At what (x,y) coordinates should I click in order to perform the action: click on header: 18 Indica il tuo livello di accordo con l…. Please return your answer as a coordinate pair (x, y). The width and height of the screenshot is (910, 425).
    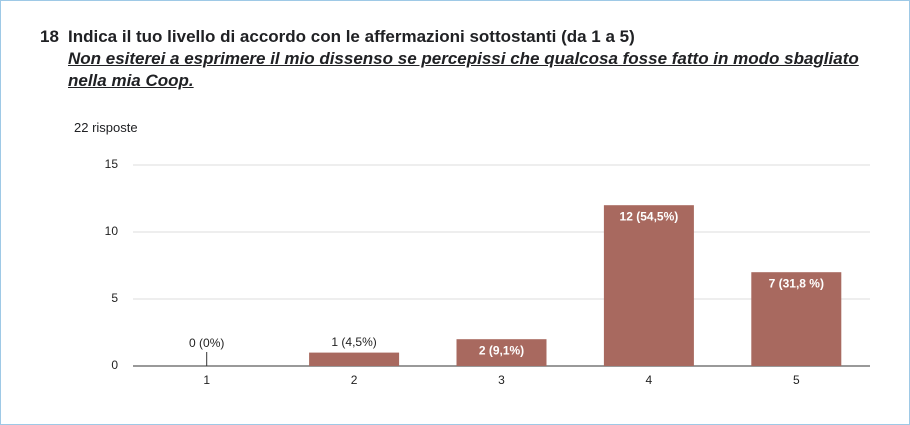
    Looking at the image, I should click on (460, 59).